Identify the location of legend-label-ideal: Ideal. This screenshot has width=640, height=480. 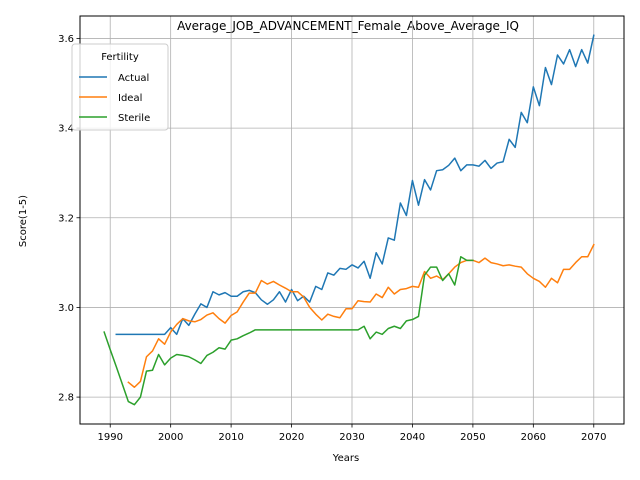
(130, 98).